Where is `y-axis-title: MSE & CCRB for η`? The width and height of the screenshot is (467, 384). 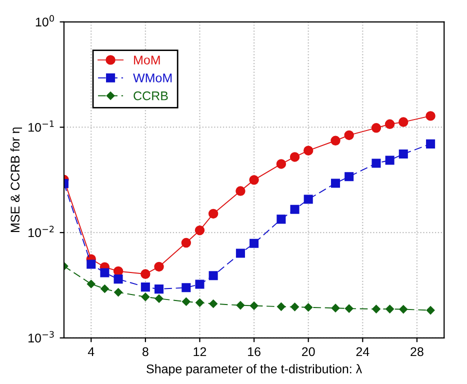 y-axis-title: MSE & CCRB for η is located at coordinates (16, 180).